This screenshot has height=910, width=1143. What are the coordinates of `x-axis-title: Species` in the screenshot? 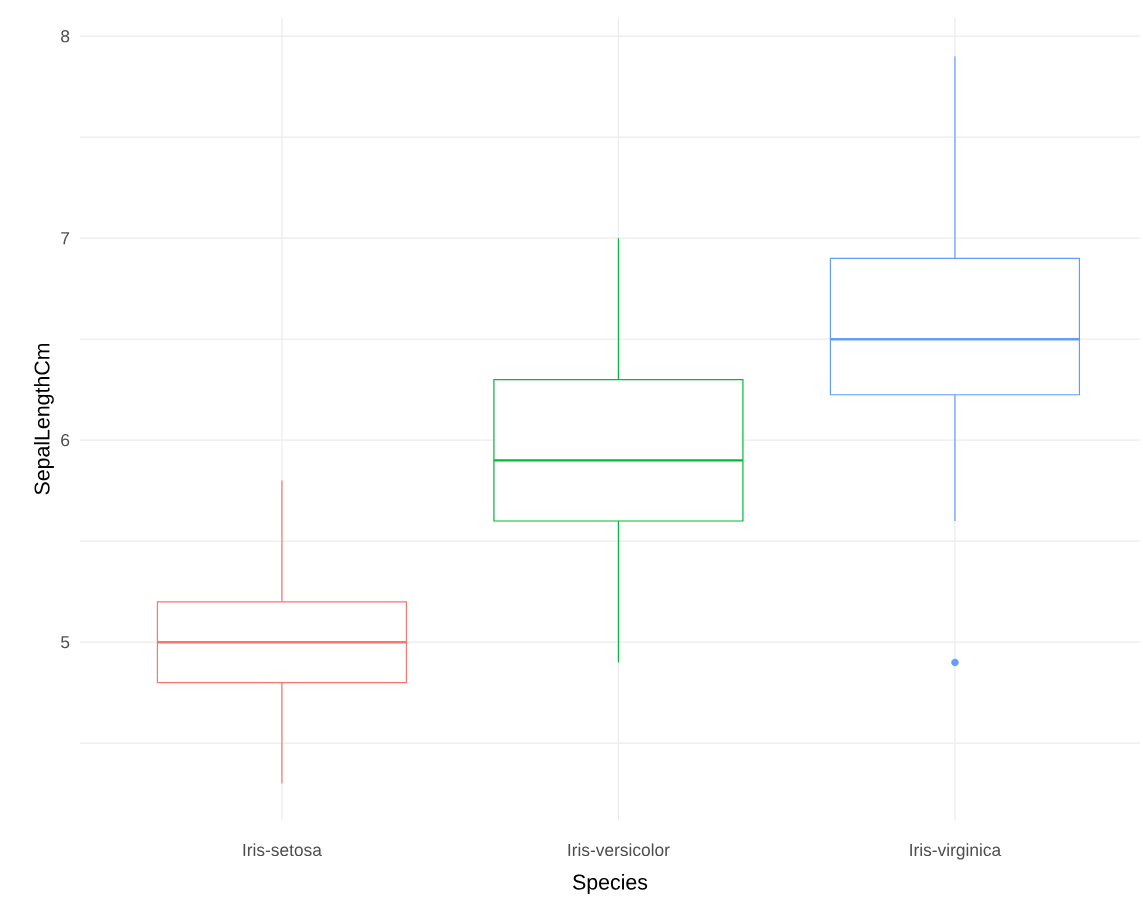 It's located at (610, 884).